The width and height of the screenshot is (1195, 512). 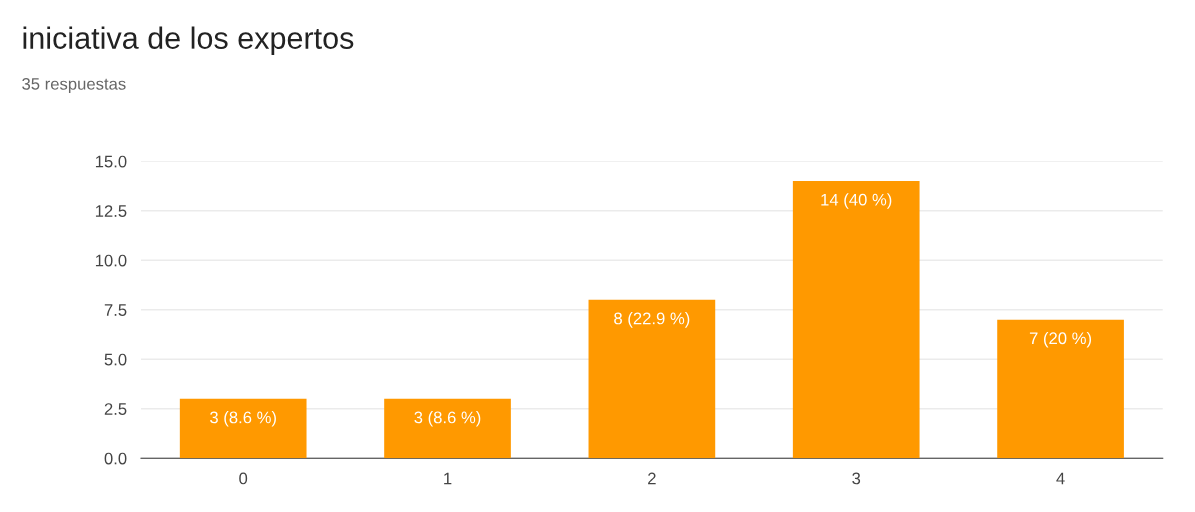 I want to click on x-tick-label: 1, so click(x=448, y=478).